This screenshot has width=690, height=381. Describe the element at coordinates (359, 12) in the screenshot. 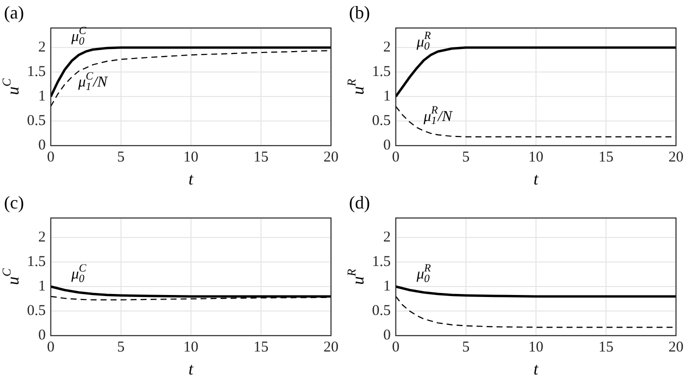

I see `chart-title: (b)` at that location.